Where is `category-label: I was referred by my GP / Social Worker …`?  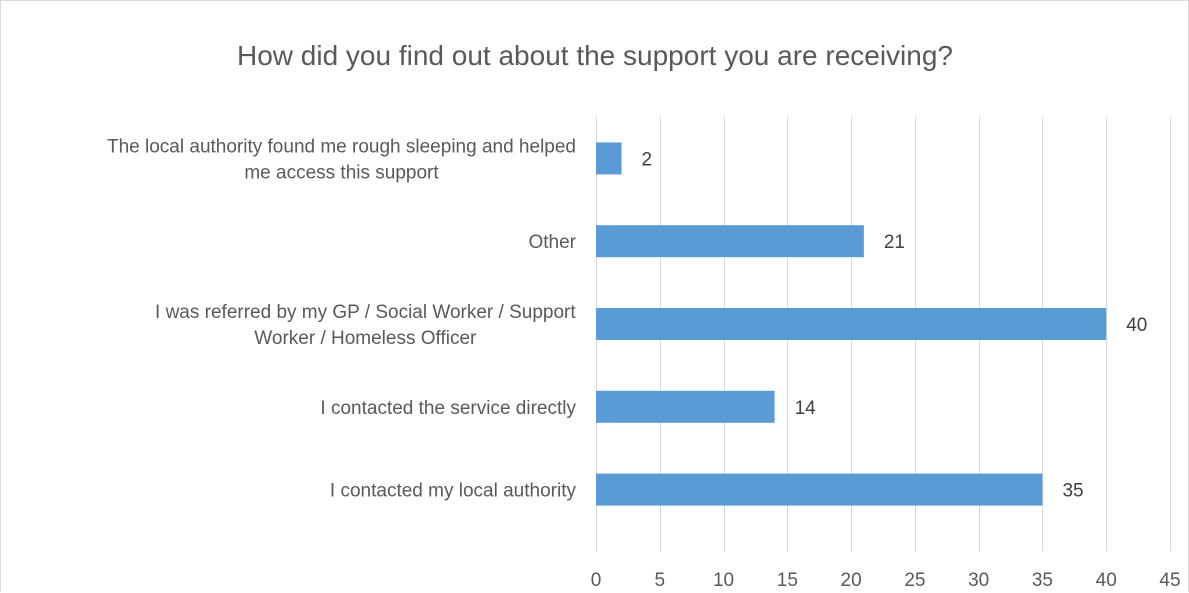
category-label: I was referred by my GP / Social Worker … is located at coordinates (365, 325).